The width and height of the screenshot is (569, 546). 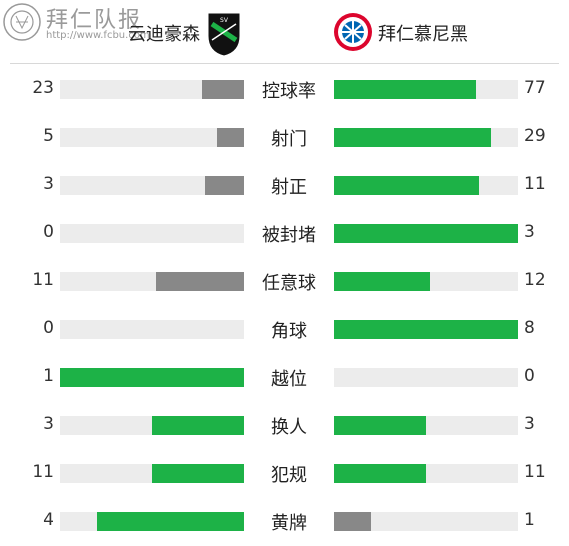 I want to click on stat-row: 0 被封堵 3, so click(x=284, y=234).